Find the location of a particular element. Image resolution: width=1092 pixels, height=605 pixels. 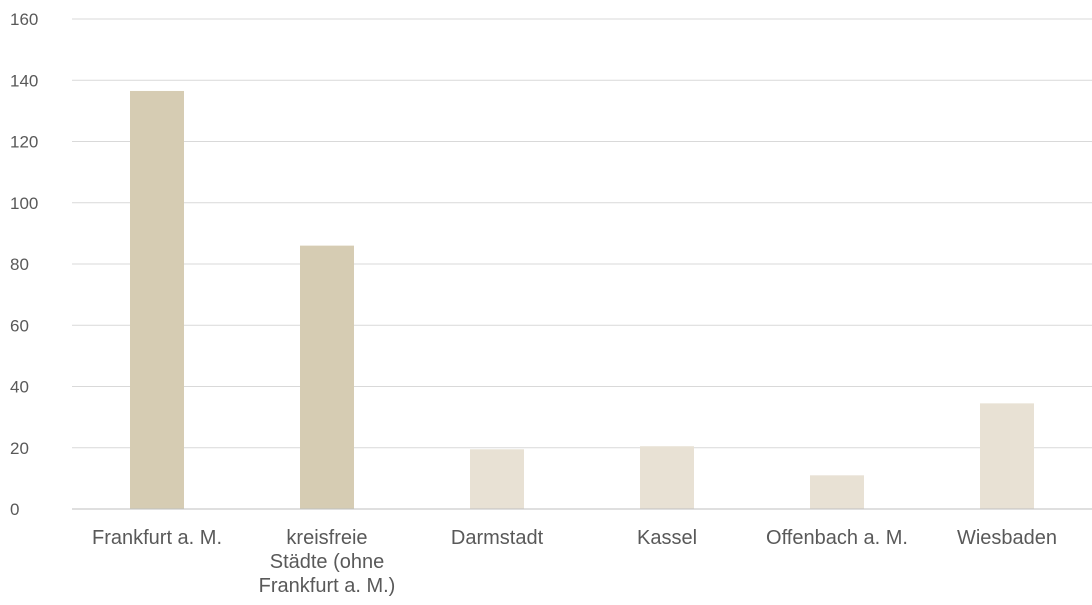

x-category-label-line: Kassel is located at coordinates (667, 538).